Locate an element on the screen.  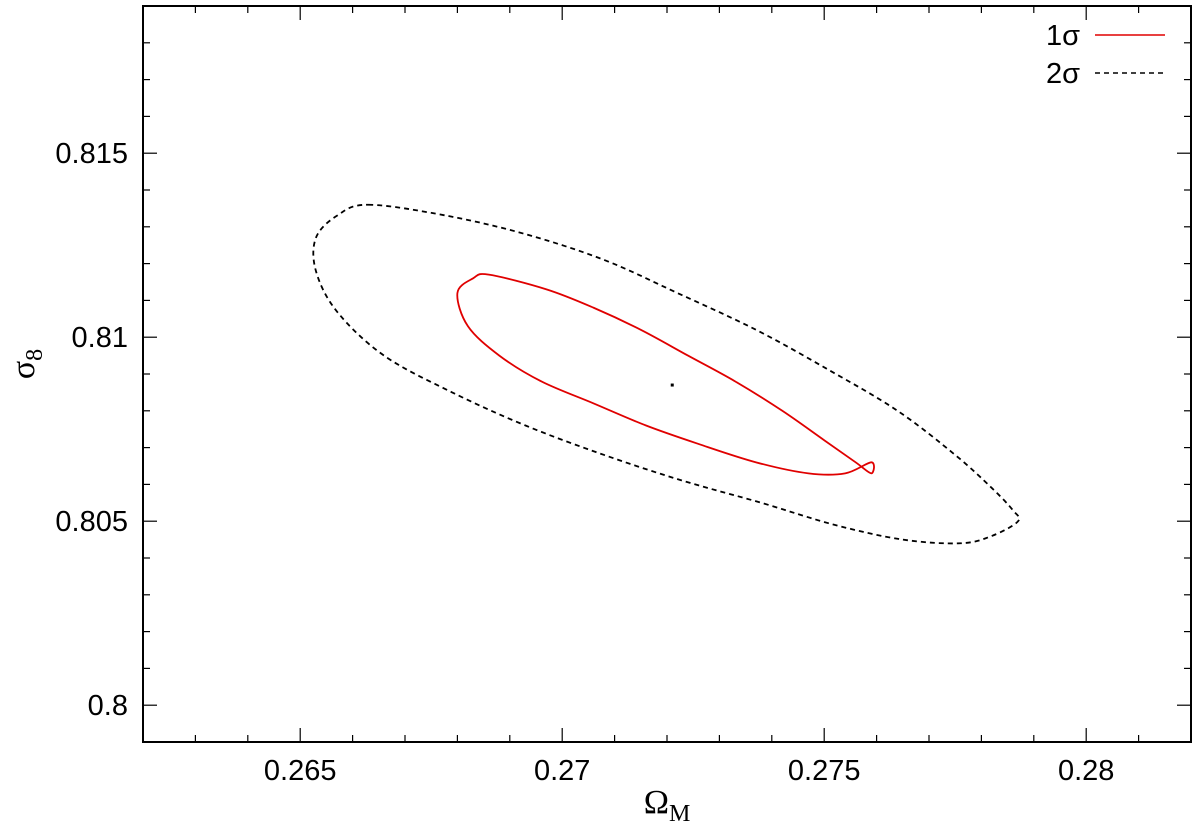
x-tick-label: 0.28 is located at coordinates (1086, 771).